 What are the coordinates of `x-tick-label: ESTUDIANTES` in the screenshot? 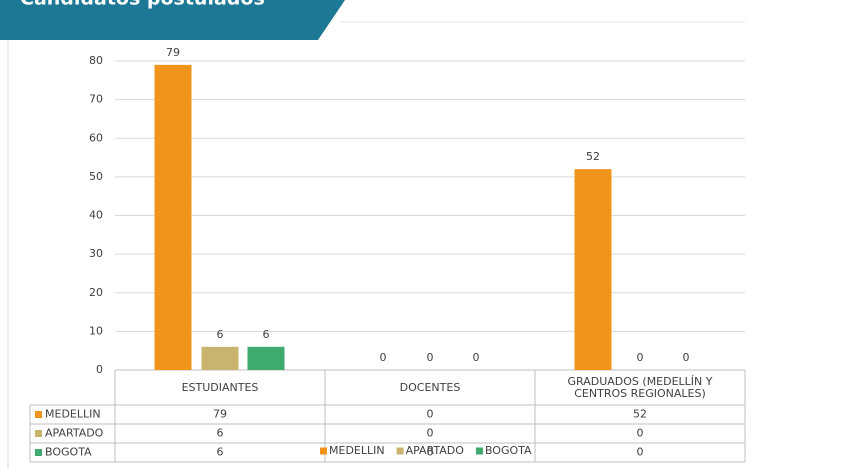 It's located at (220, 387).